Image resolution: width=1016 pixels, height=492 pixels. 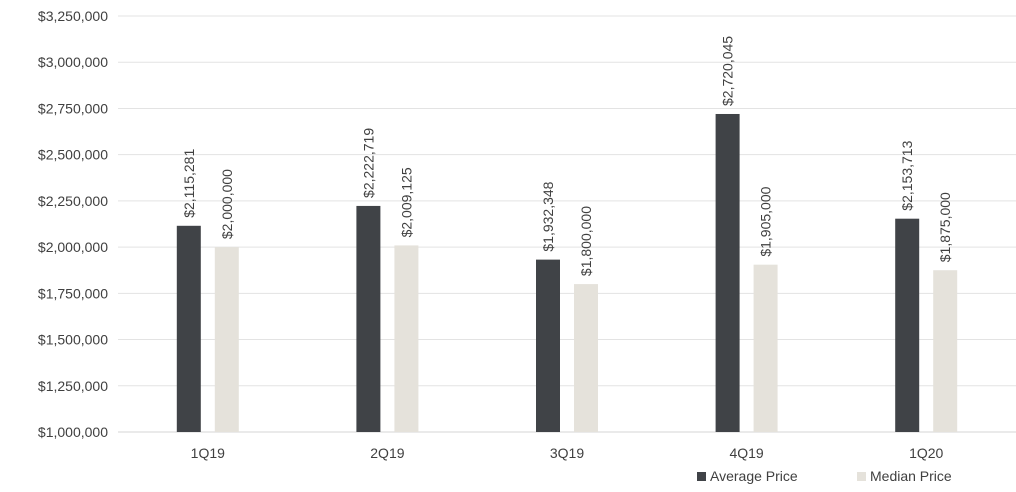 What do you see at coordinates (926, 453) in the screenshot?
I see `x-category-label: 1Q20` at bounding box center [926, 453].